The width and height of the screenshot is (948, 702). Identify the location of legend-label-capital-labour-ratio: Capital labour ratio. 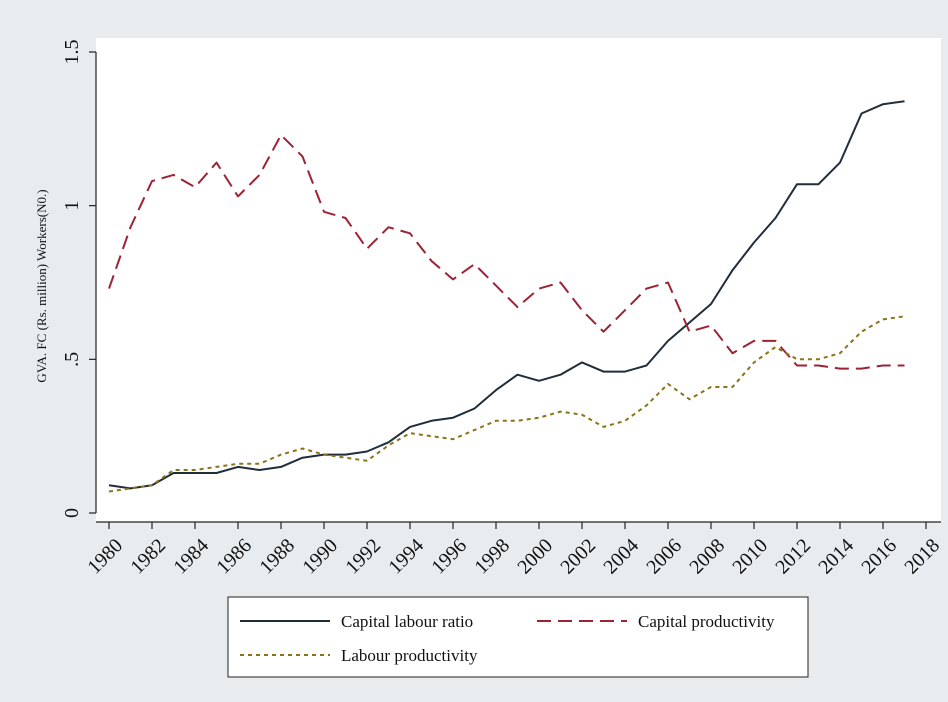
(407, 621).